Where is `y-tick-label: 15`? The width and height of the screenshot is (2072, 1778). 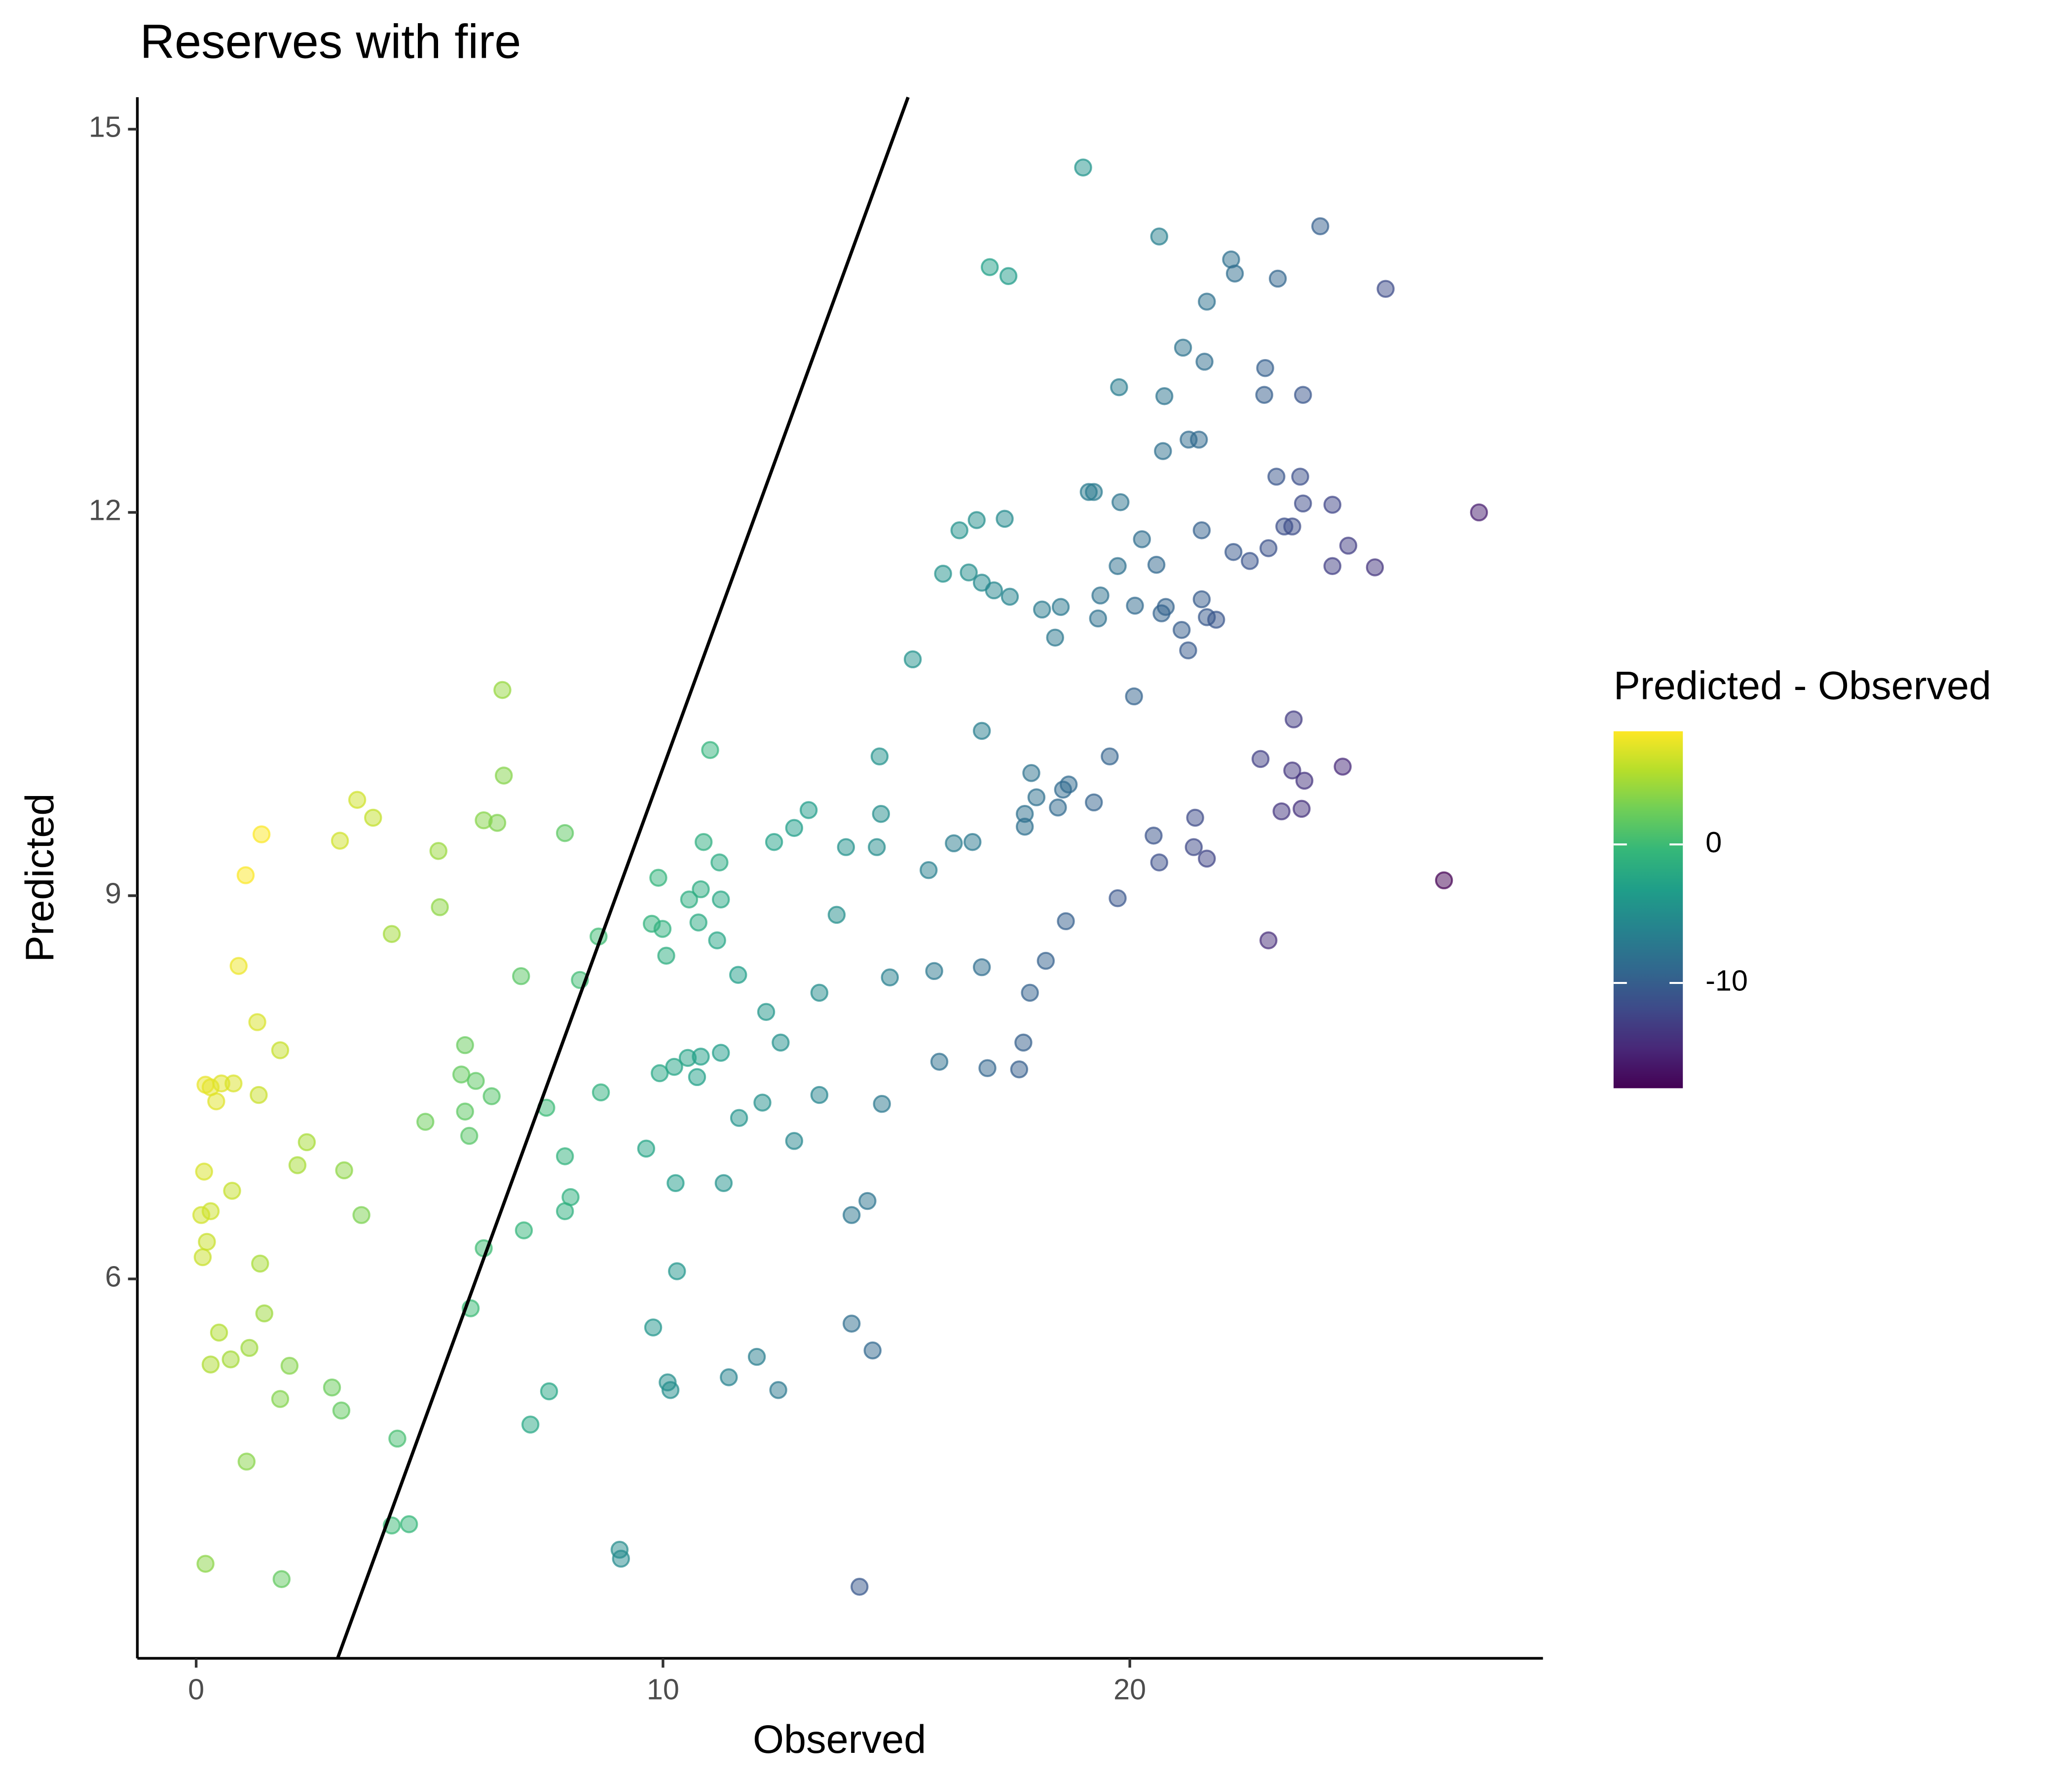 y-tick-label: 15 is located at coordinates (105, 127).